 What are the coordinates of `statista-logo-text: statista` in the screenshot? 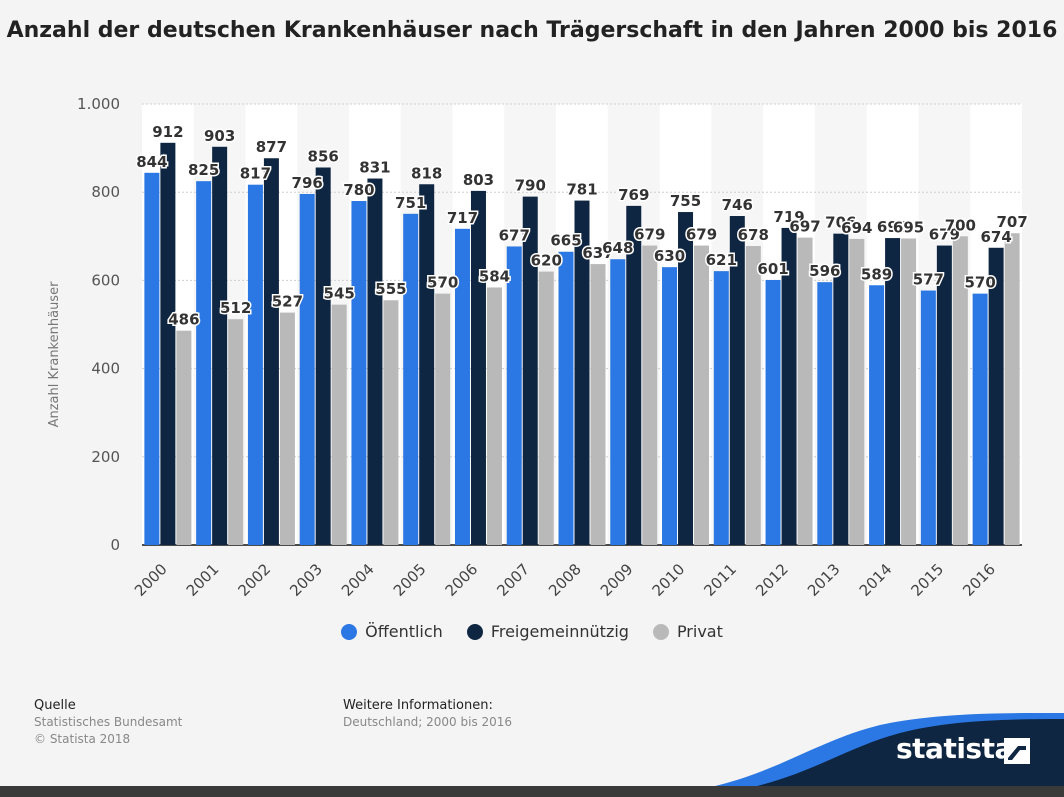 It's located at (954, 748).